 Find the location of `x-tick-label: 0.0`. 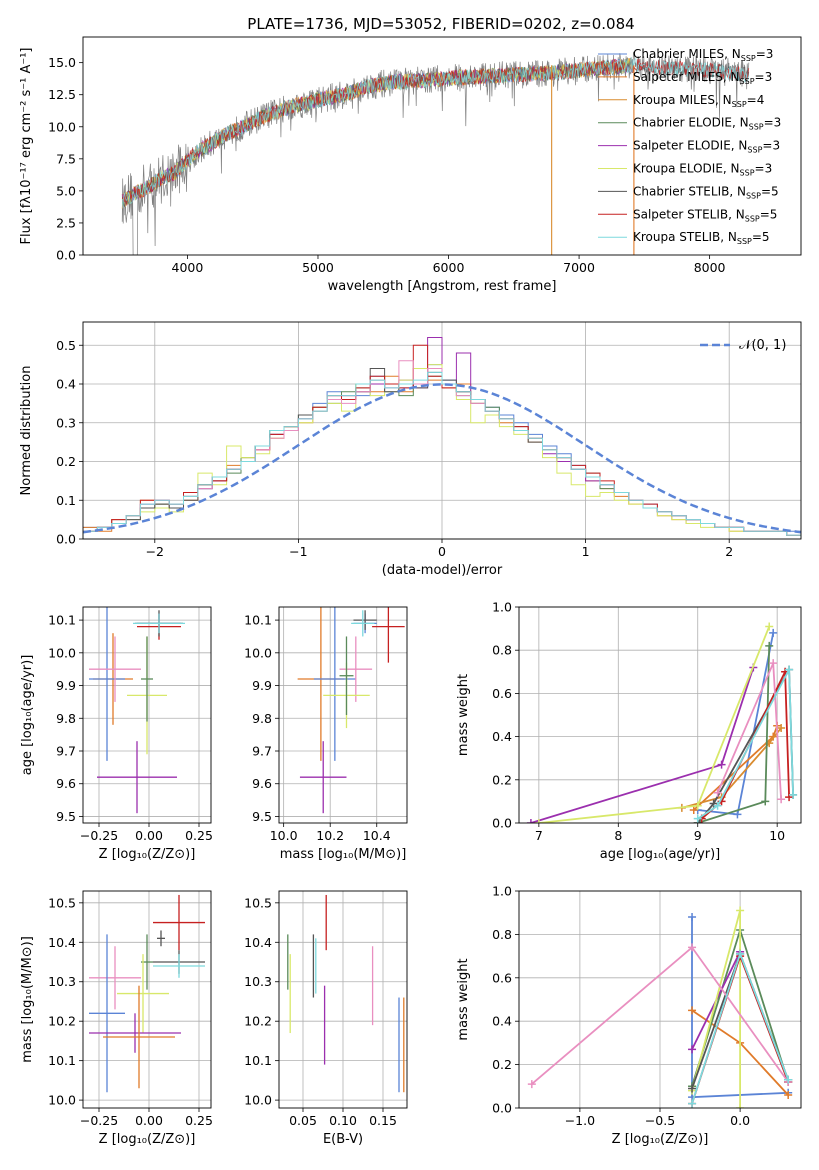

x-tick-label: 0.0 is located at coordinates (740, 1120).